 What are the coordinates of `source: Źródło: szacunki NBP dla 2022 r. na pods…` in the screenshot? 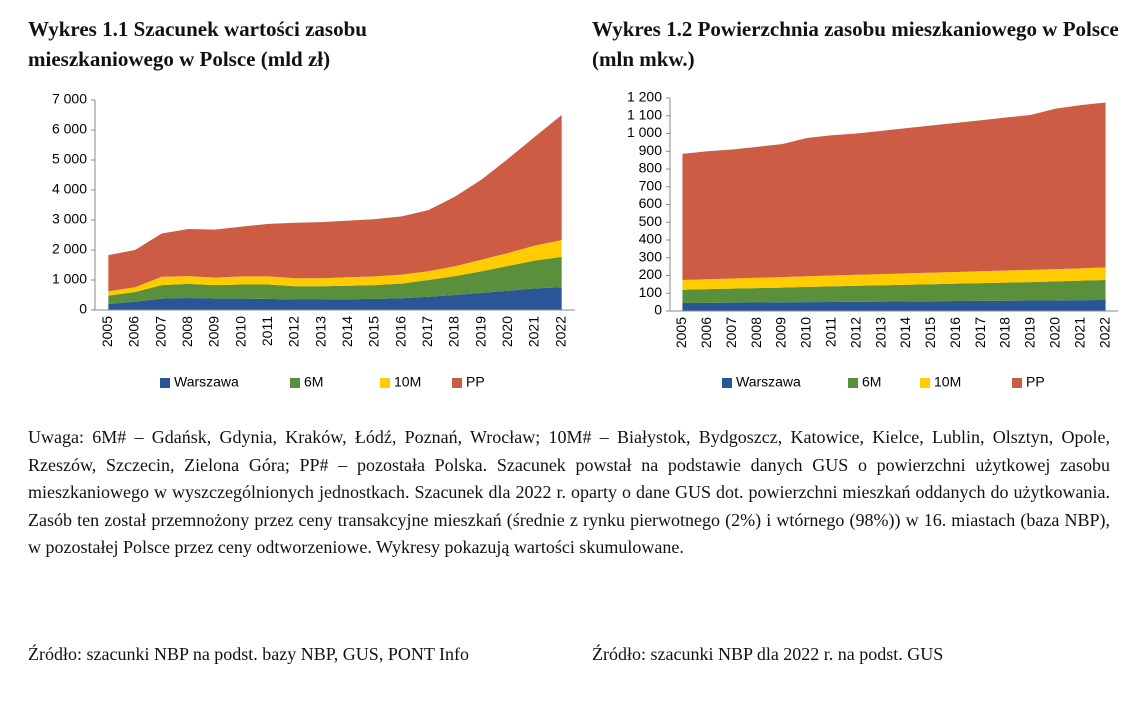 It's located at (768, 654).